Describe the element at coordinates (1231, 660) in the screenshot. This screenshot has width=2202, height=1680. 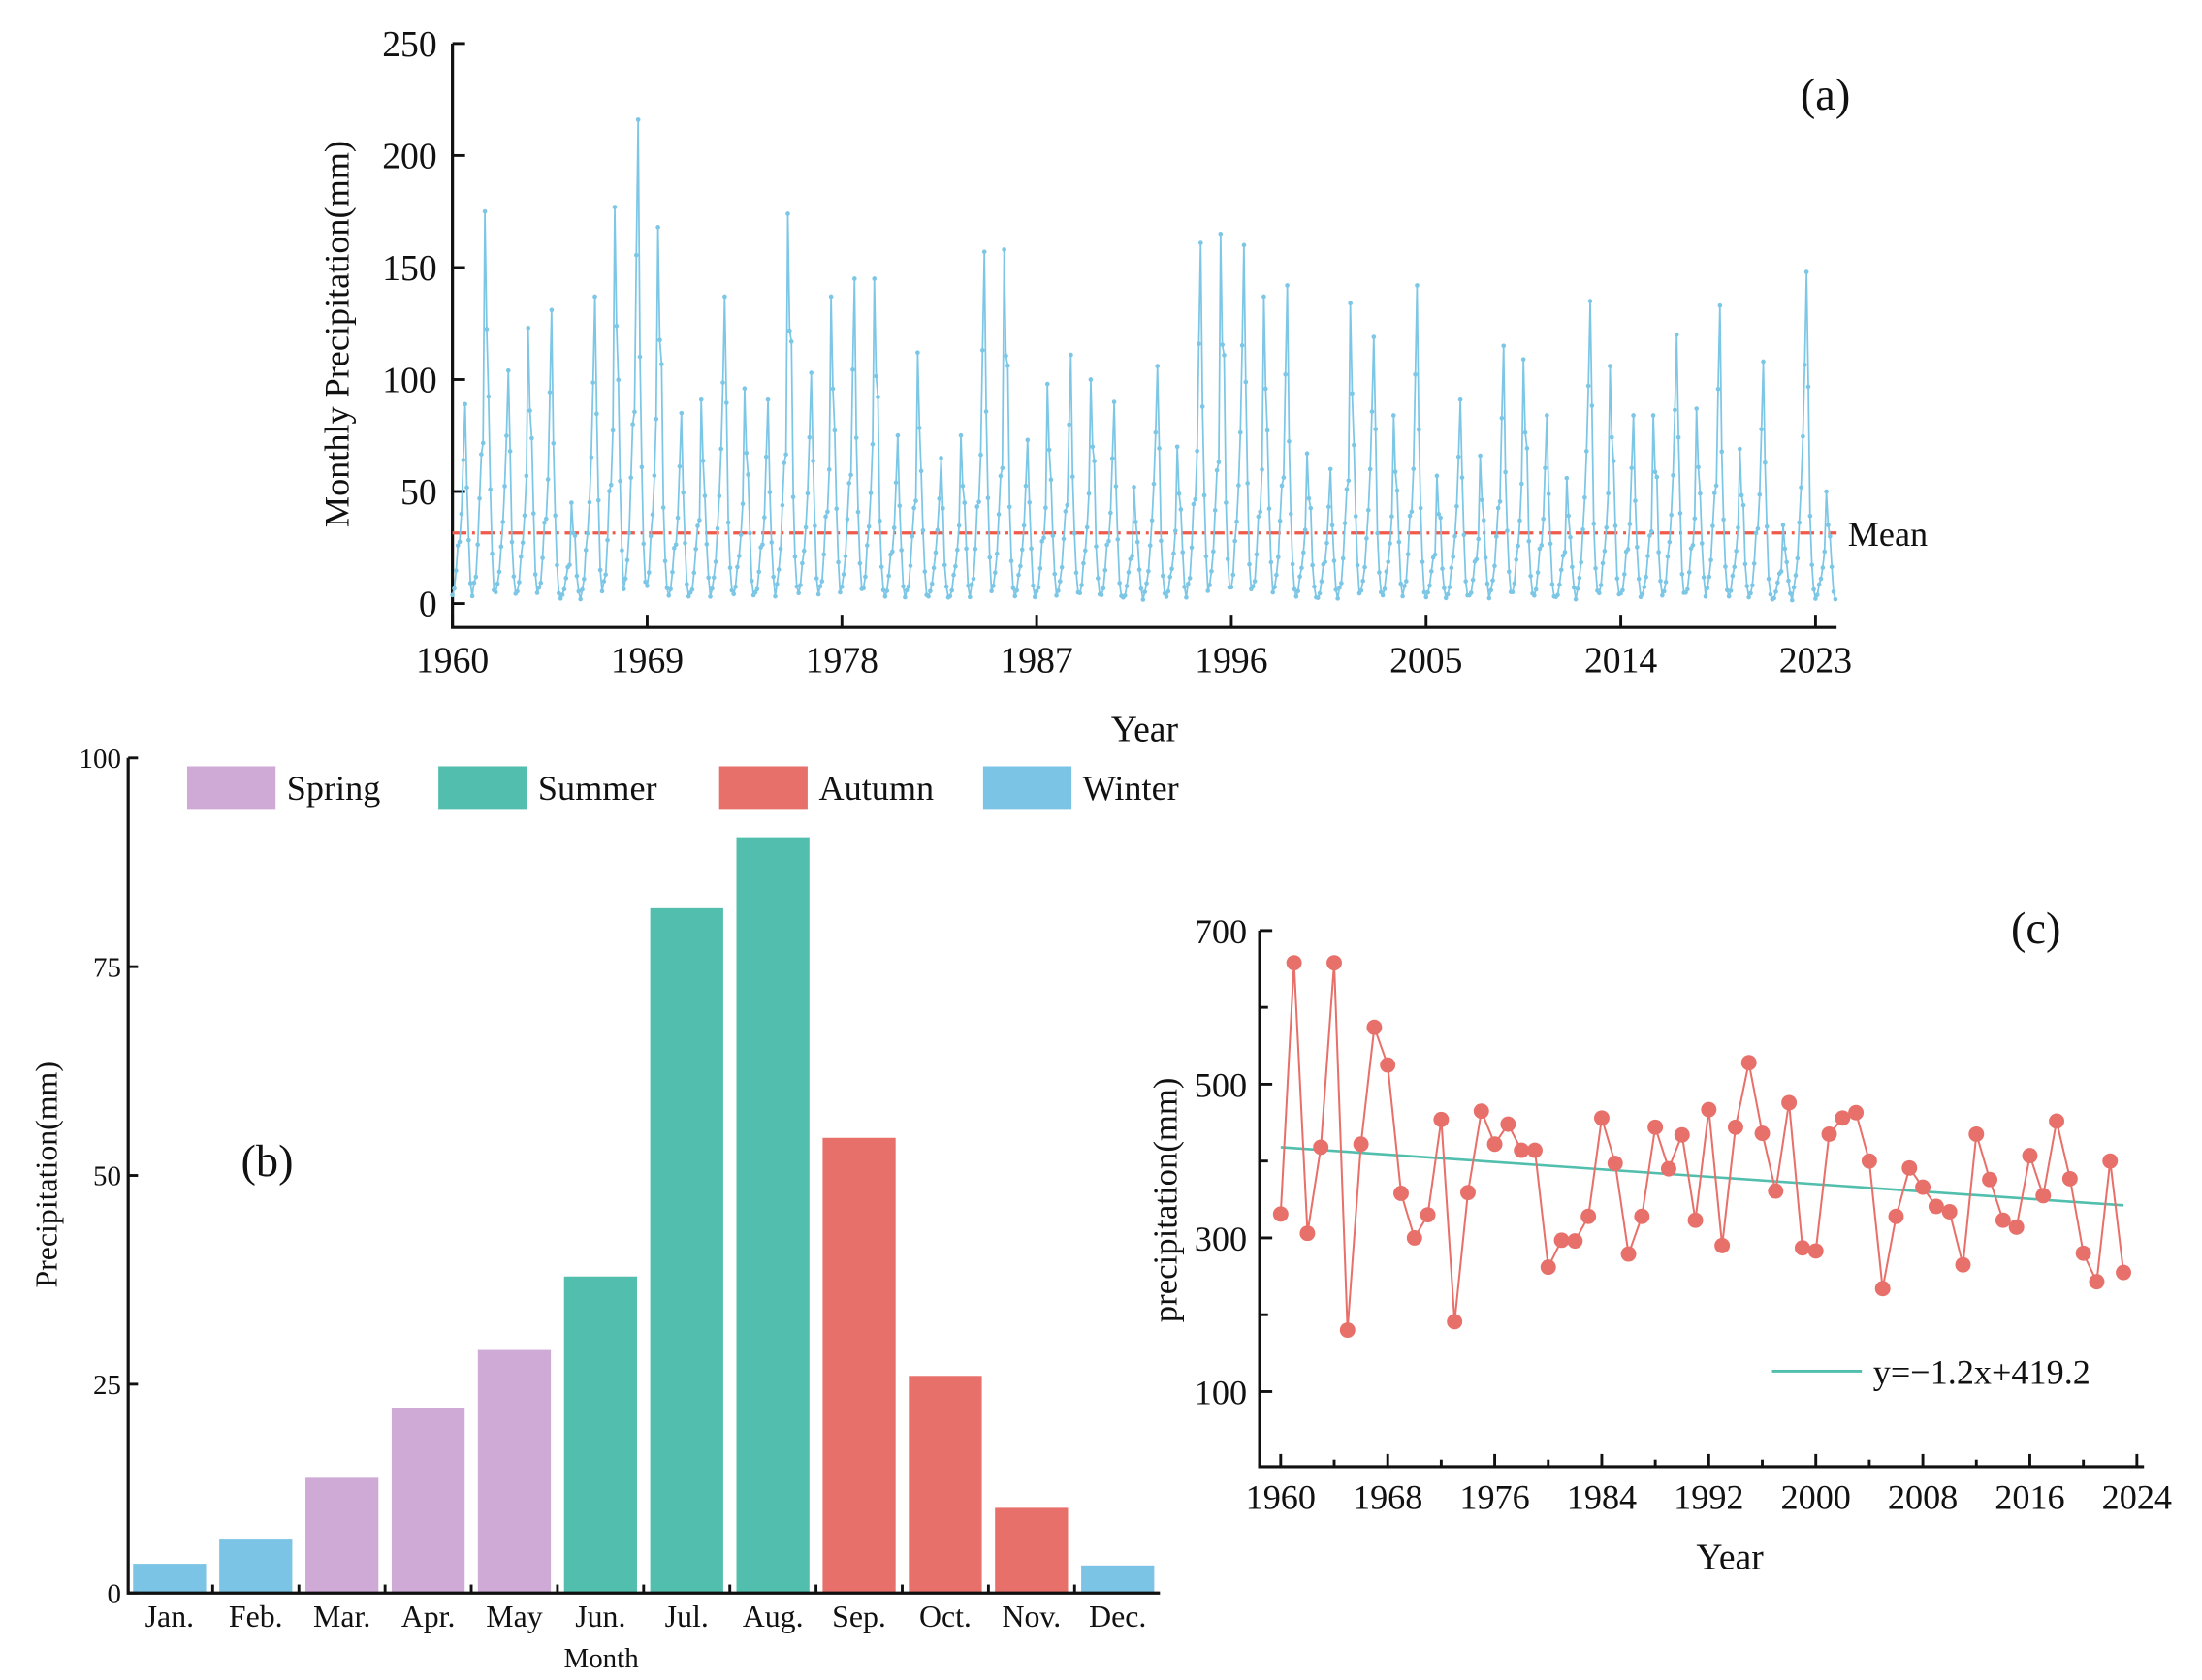
I see `x-tick-label: 1996` at that location.